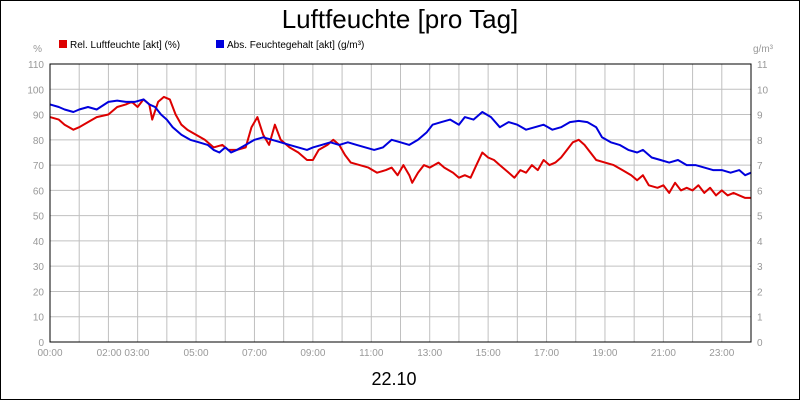  What do you see at coordinates (39, 141) in the screenshot?
I see `left-tick-label: 80` at bounding box center [39, 141].